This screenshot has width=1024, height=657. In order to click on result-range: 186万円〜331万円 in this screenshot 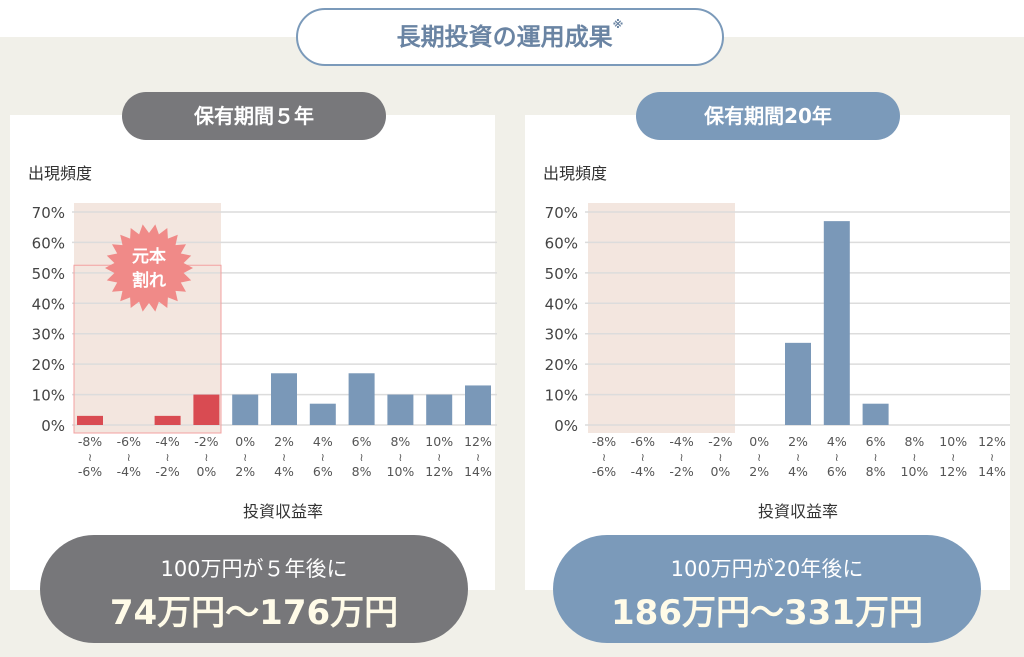, I will do `click(767, 613)`.